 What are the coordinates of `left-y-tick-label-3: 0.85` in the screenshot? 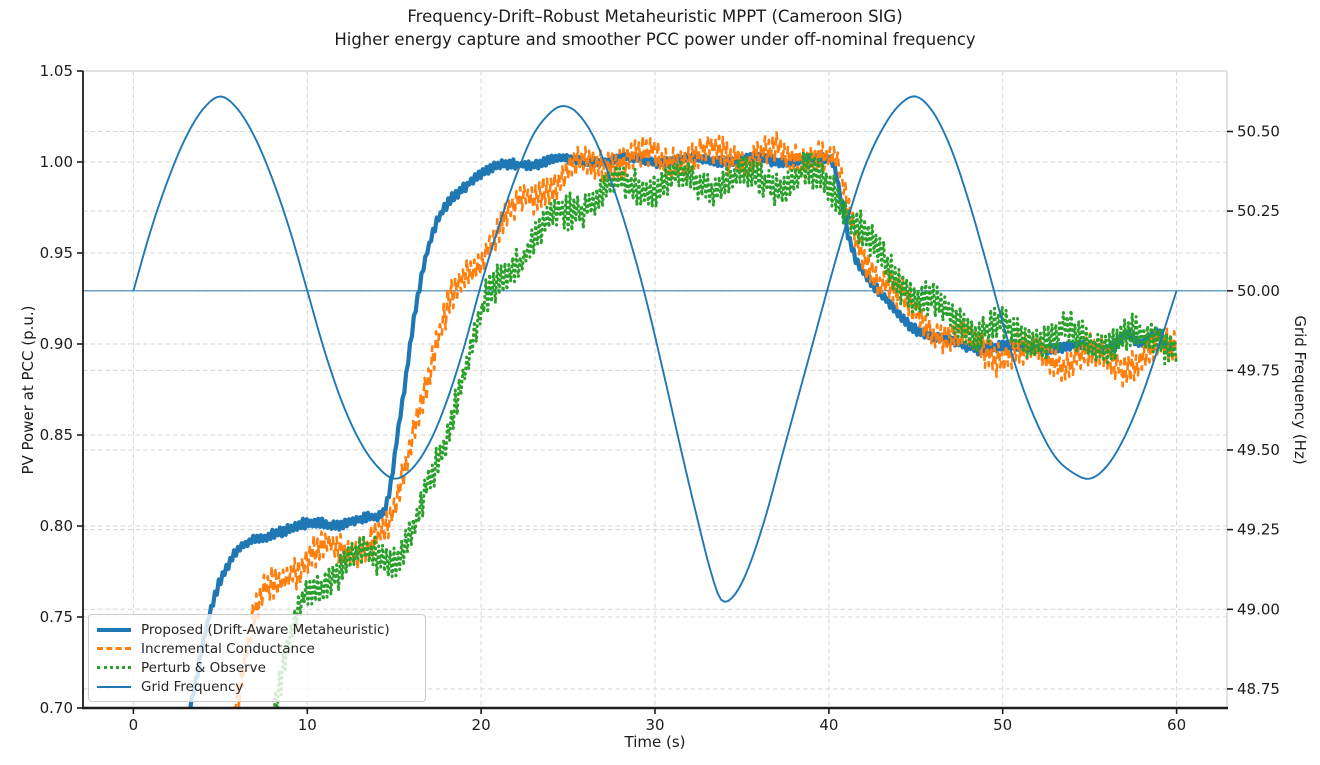 It's located at (56, 435).